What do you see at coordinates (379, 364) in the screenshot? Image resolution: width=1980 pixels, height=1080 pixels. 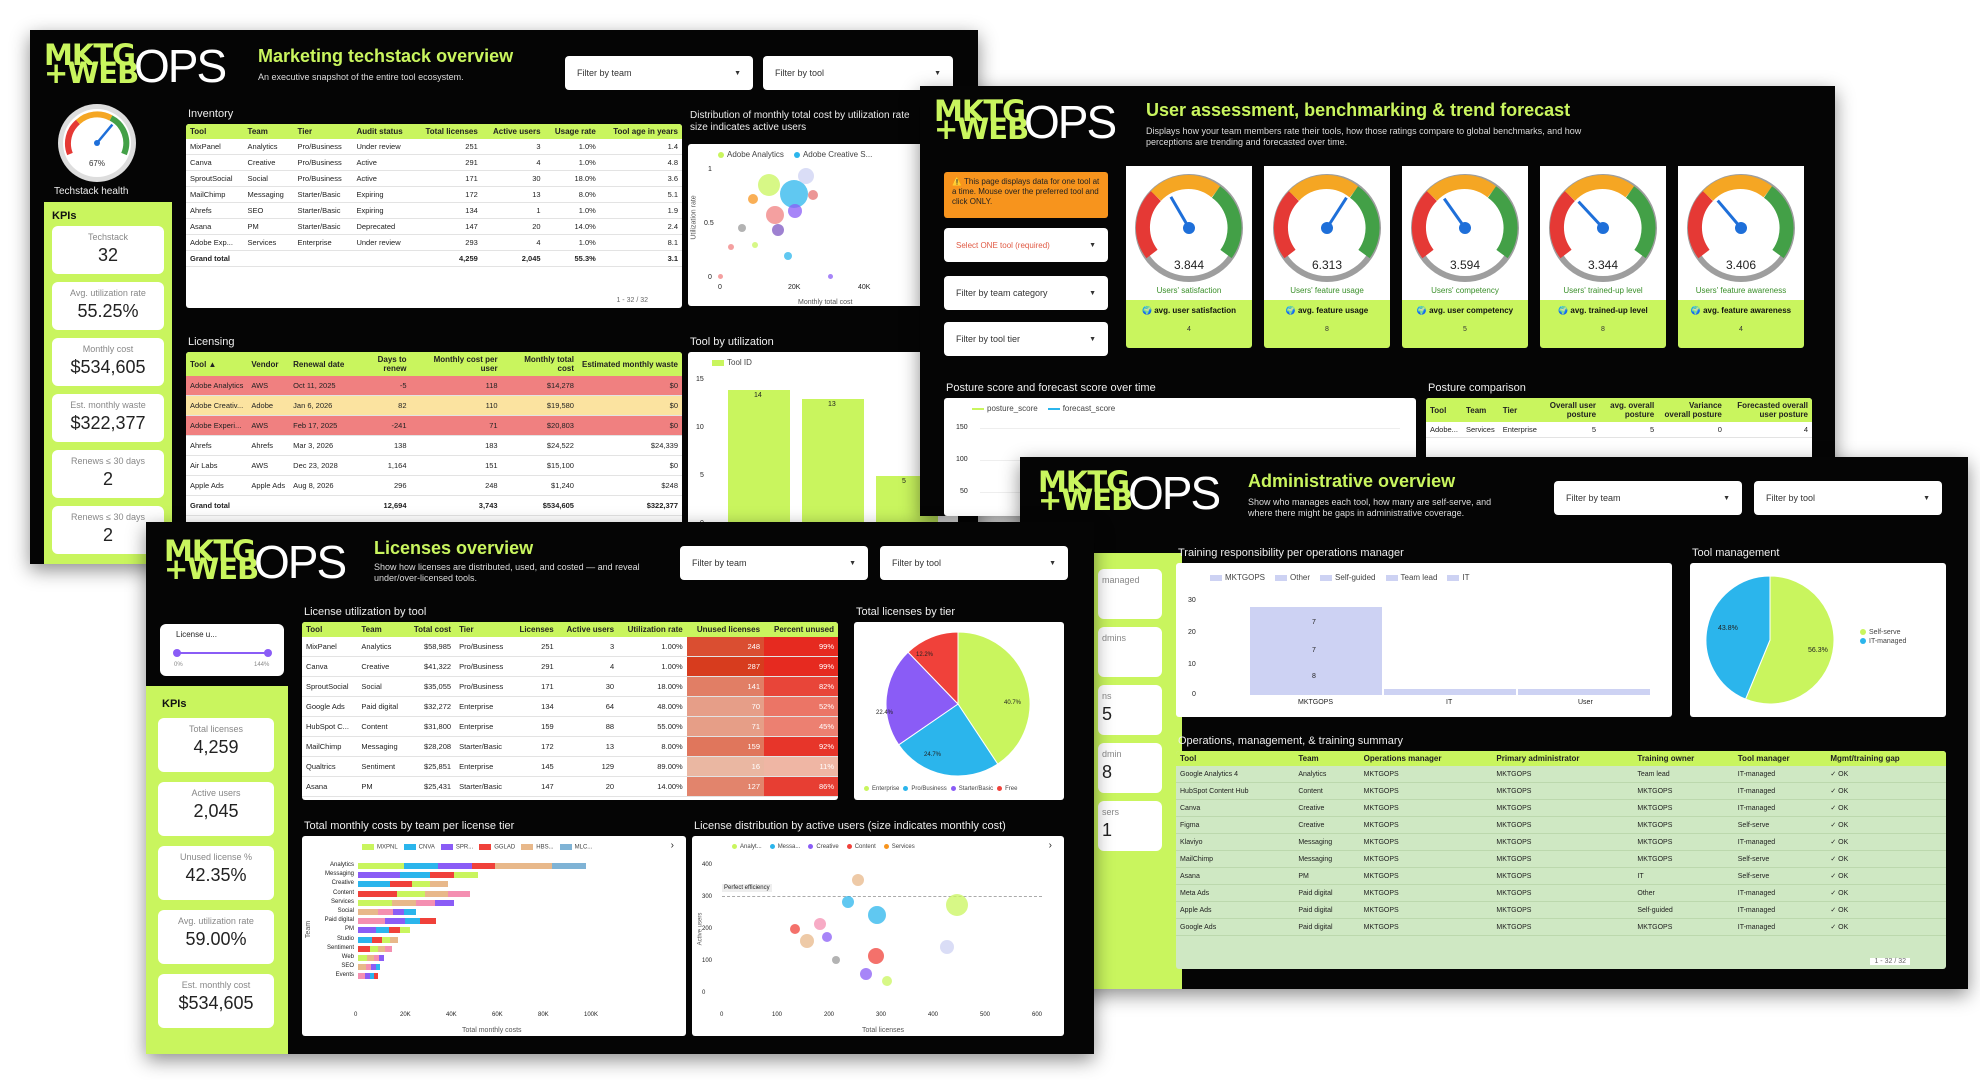 I see `column-header: Days to renew` at bounding box center [379, 364].